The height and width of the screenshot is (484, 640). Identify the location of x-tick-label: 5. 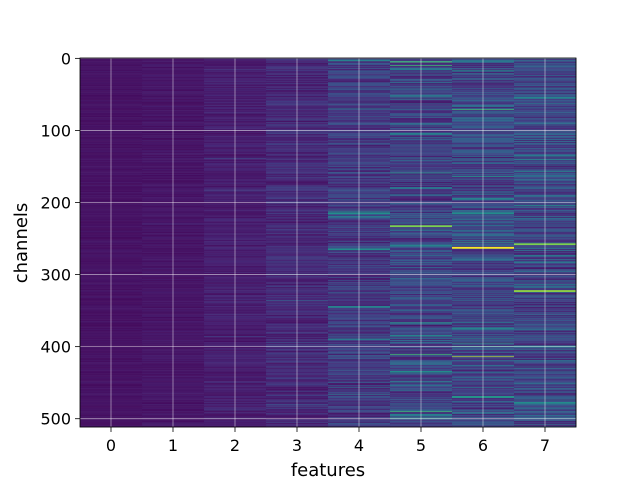
(421, 445).